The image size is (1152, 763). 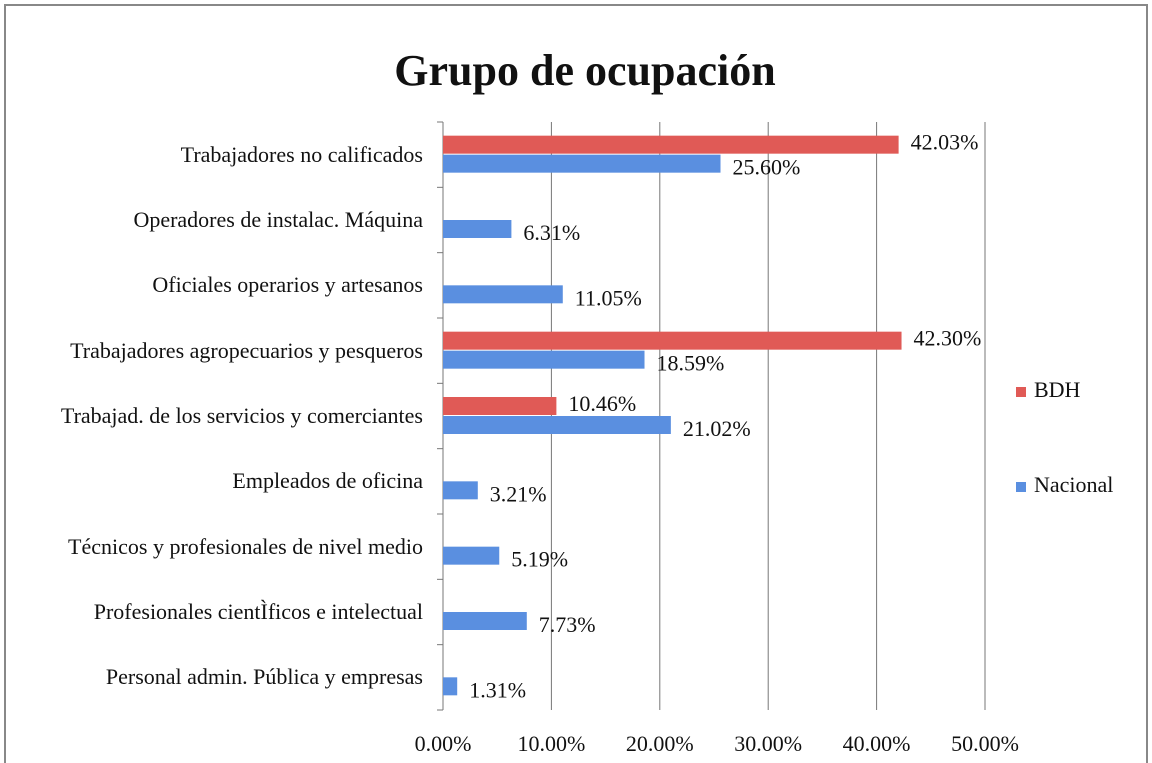 I want to click on x-tick-label: 10.00%, so click(x=551, y=743).